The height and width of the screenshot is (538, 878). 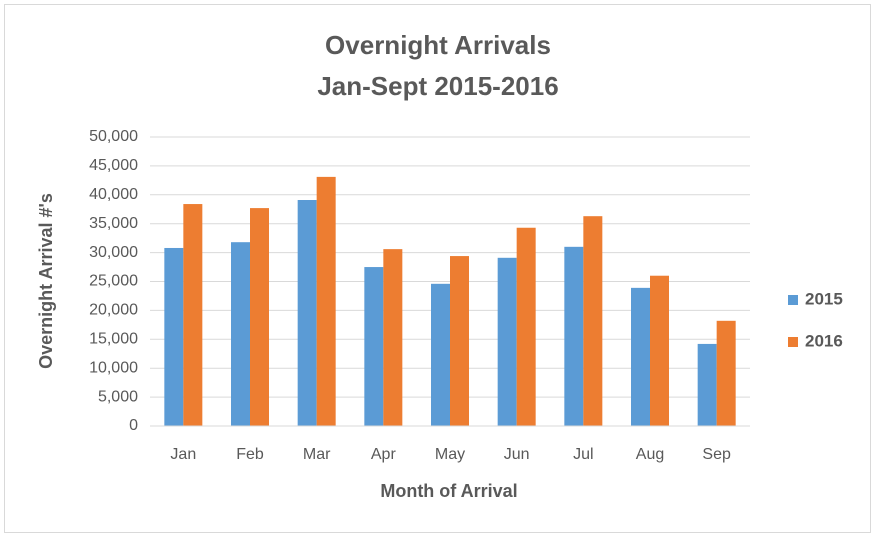 I want to click on y-tick-label: 15,000, so click(x=113, y=339).